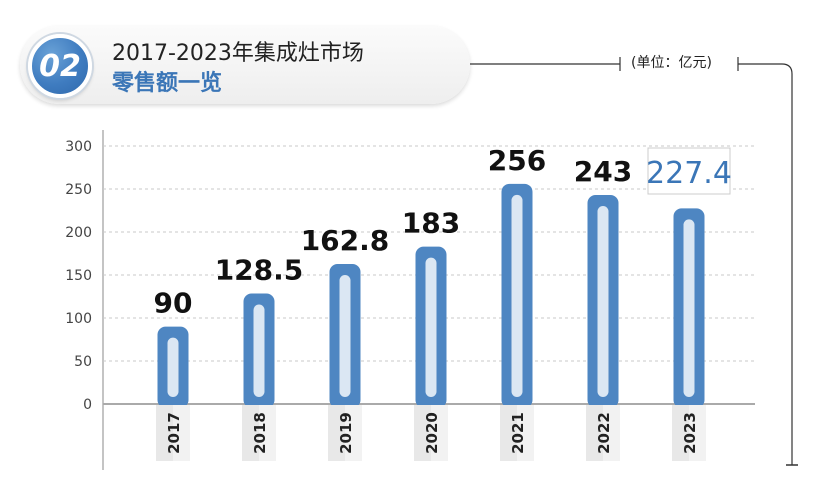 The width and height of the screenshot is (821, 492). Describe the element at coordinates (78, 190) in the screenshot. I see `y-tick-label: 250` at that location.